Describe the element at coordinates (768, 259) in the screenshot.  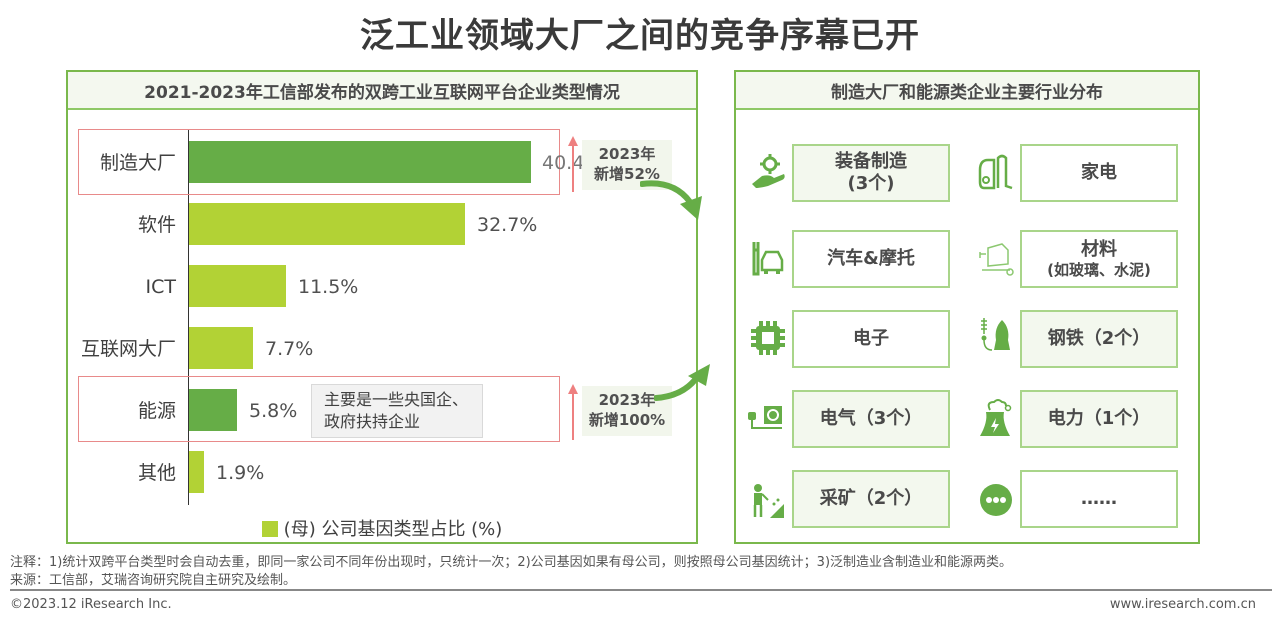
I see `car-wrench-icon` at that location.